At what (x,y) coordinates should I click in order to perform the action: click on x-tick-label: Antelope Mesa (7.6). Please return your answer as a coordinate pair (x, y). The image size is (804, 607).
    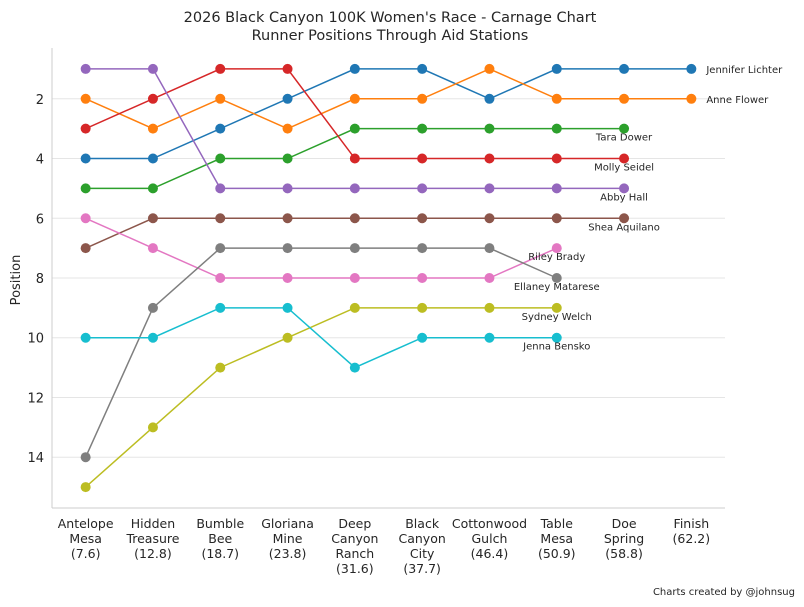
    Looking at the image, I should click on (86, 538).